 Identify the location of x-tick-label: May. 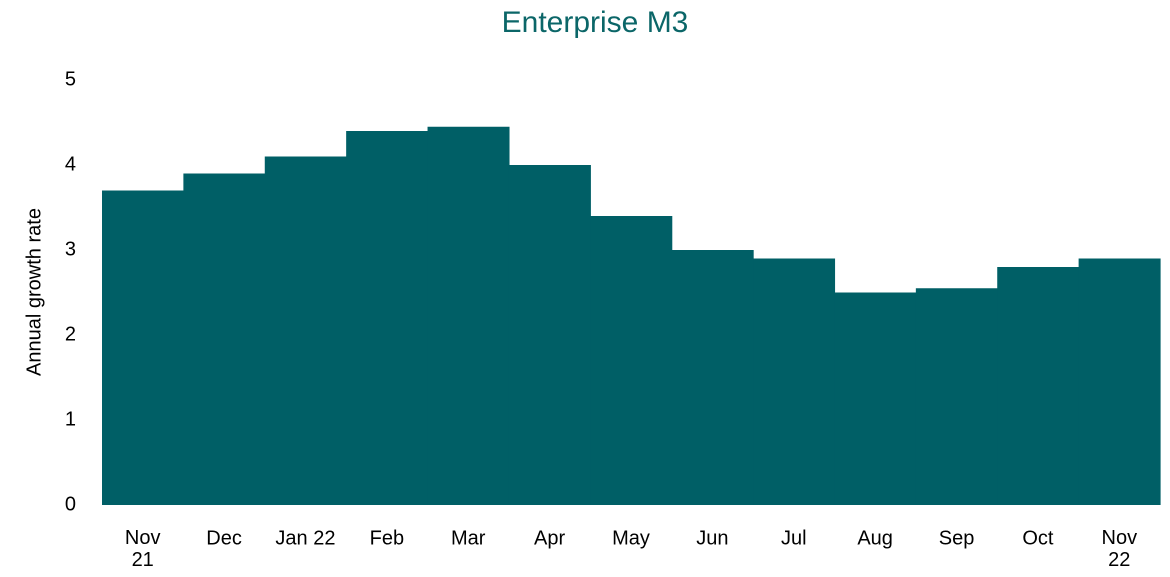
(631, 538).